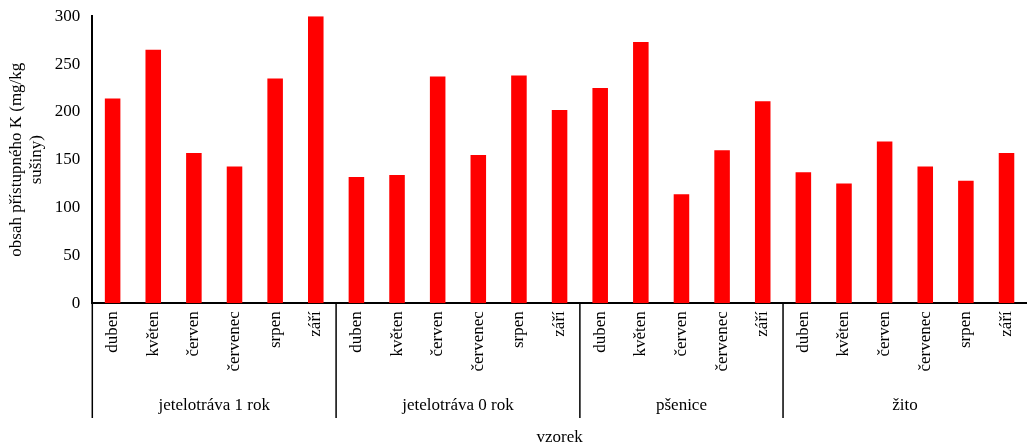 This screenshot has width=1035, height=448. Describe the element at coordinates (681, 405) in the screenshot. I see `text: pšenice` at that location.